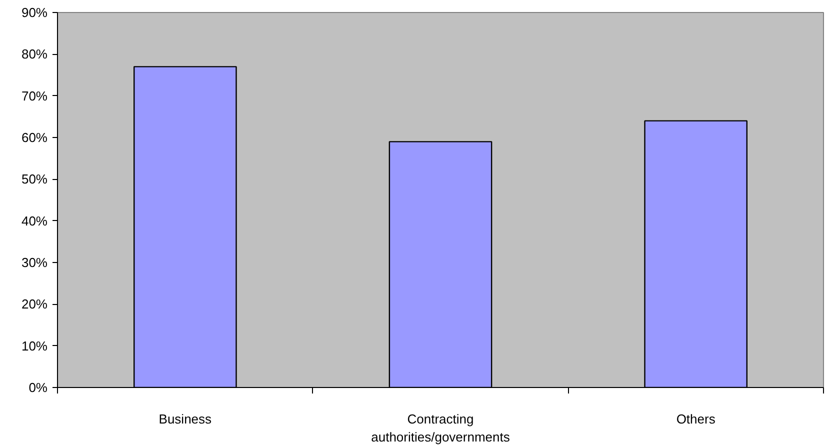  Describe the element at coordinates (34, 304) in the screenshot. I see `y-tick-label: 20%` at that location.